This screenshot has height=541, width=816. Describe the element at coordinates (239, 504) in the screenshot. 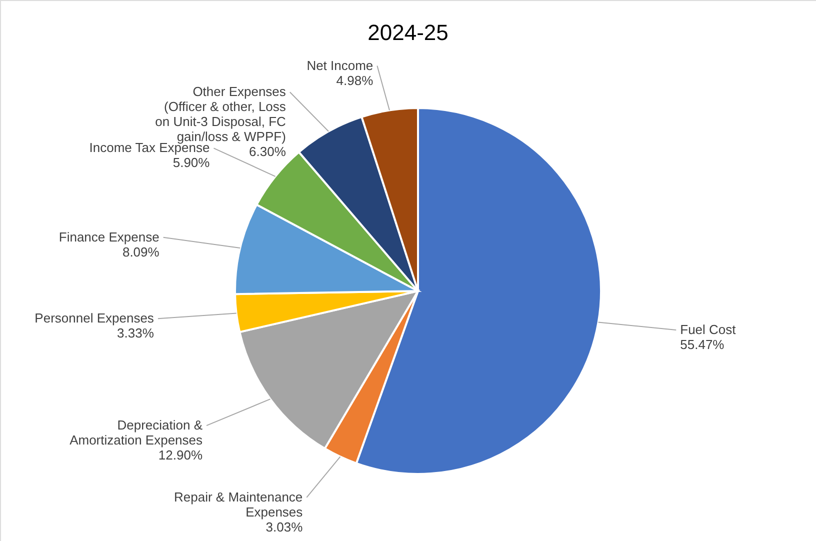

I see `slice-label: Repair & Maintenance Expenses` at that location.